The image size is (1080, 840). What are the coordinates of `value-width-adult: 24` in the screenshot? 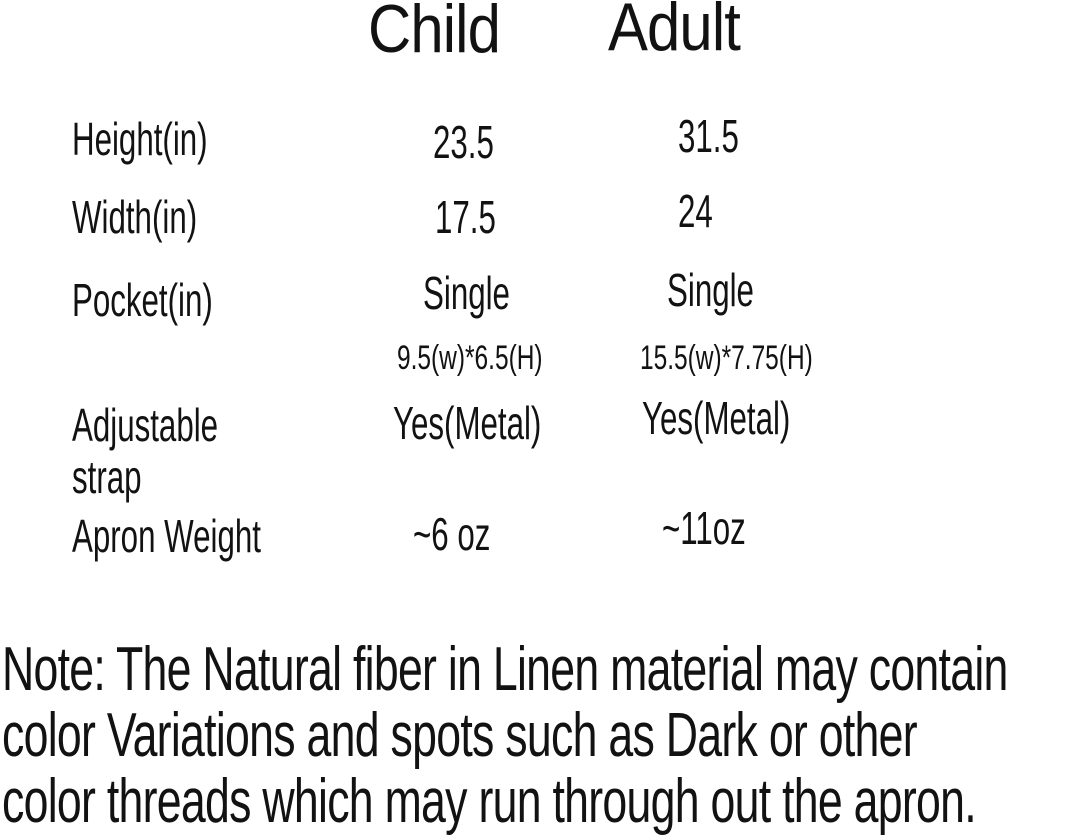 It's located at (695, 211).